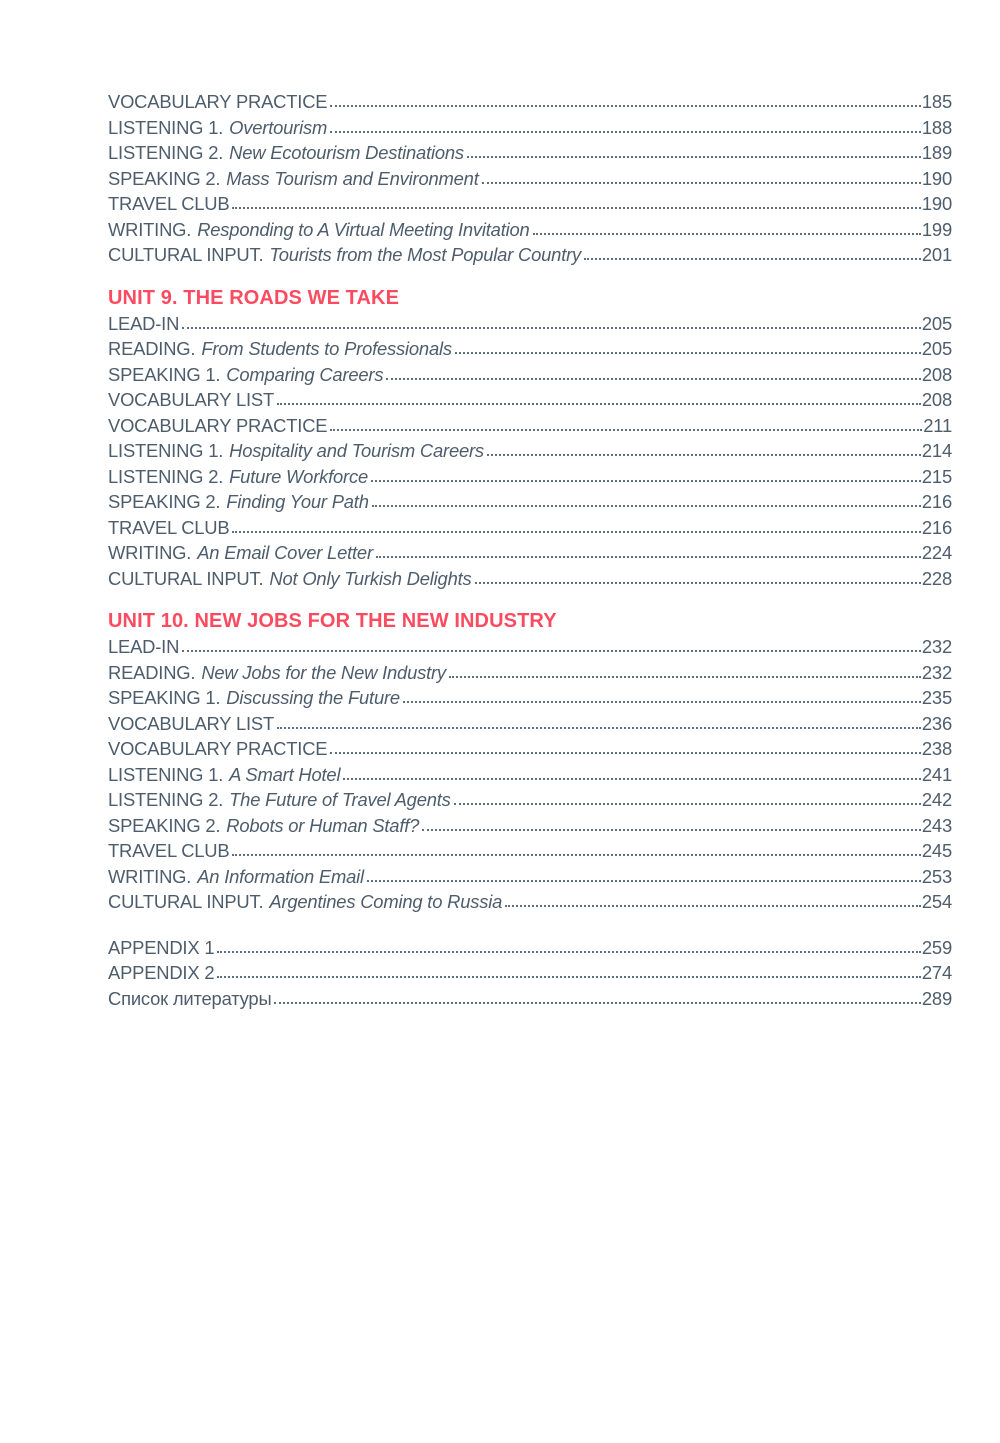 The width and height of the screenshot is (1000, 1443). Describe the element at coordinates (936, 127) in the screenshot. I see `entry-page-number: 188` at that location.